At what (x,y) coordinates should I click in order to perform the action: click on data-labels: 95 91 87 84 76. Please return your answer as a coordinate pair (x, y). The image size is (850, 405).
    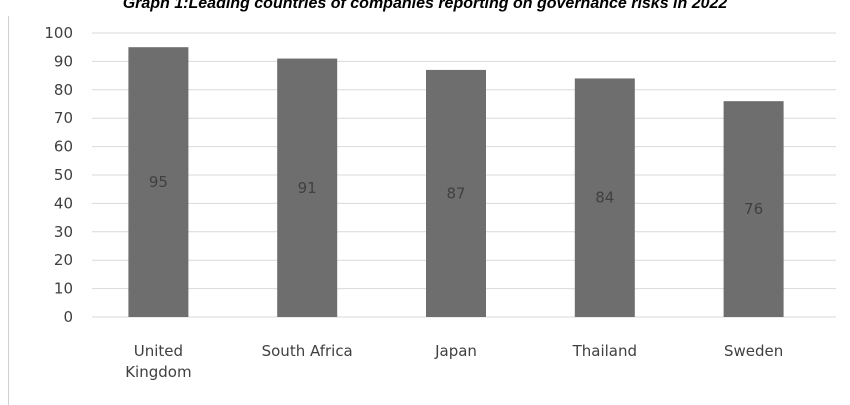
    Looking at the image, I should click on (456, 195).